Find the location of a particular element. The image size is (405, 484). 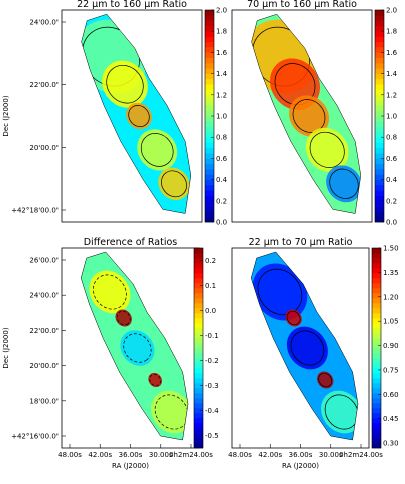

colorbar-tick-label: 1.20 is located at coordinates (391, 297).